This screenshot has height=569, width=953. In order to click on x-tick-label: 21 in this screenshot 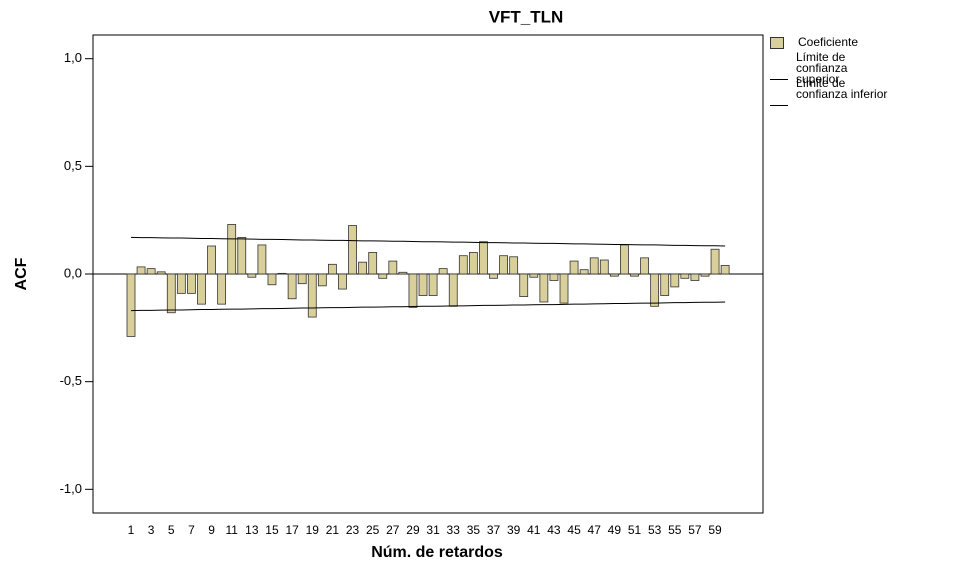, I will do `click(333, 530)`.